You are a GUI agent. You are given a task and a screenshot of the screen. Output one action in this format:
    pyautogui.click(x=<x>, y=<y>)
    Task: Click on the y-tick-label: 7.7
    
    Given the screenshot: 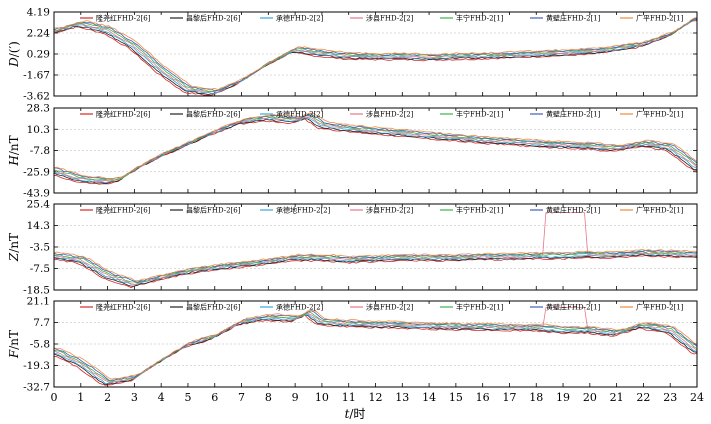 What is the action you would take?
    pyautogui.click(x=41, y=323)
    